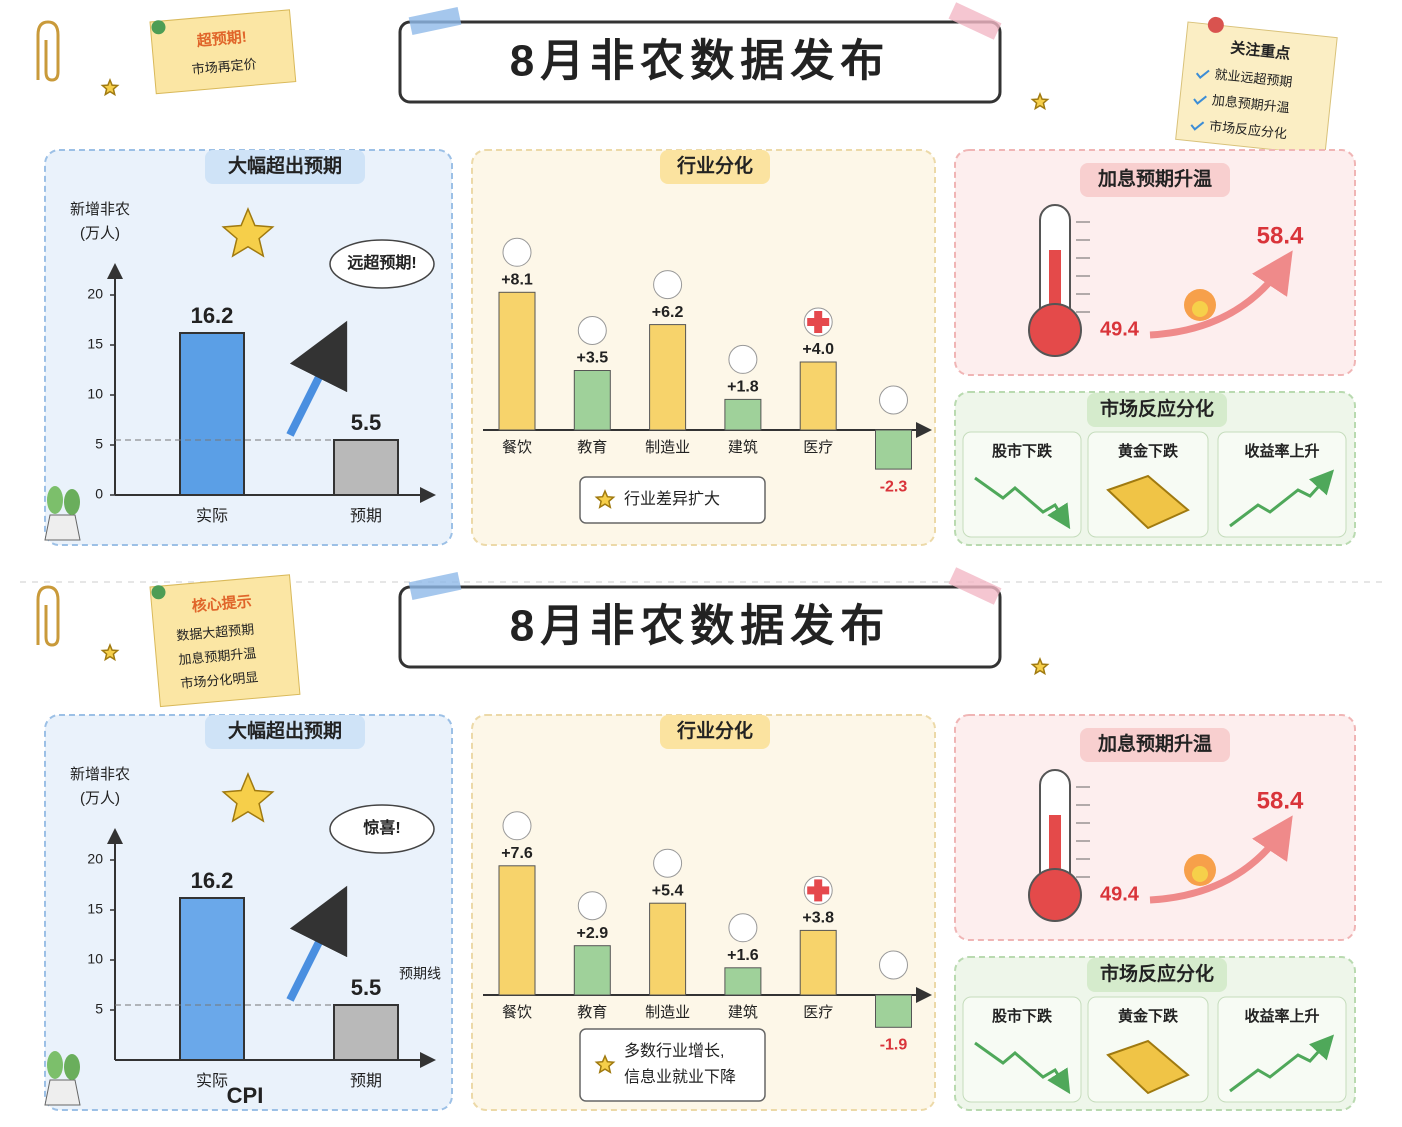 The height and width of the screenshot is (1127, 1402). I want to click on insight-text: 行业差异扩大, so click(672, 499).